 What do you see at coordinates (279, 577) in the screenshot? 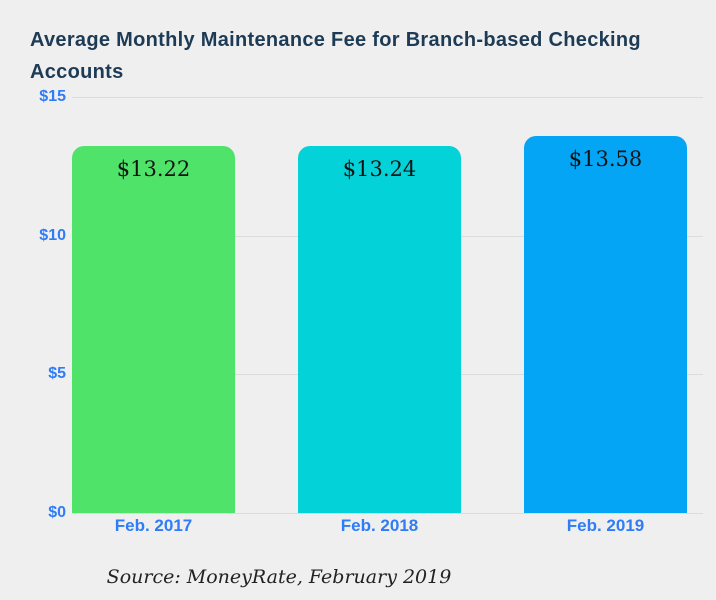
I see `source-note: Source: MoneyRate, February 2019` at bounding box center [279, 577].